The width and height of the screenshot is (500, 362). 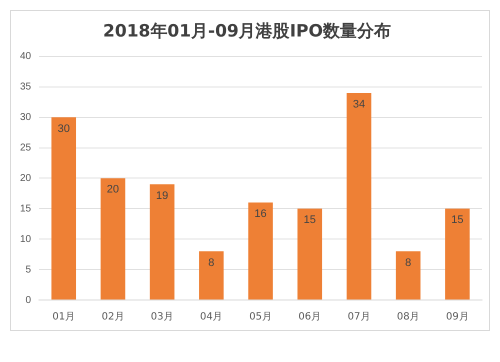 What do you see at coordinates (26, 239) in the screenshot?
I see `y-tick-label: 10` at bounding box center [26, 239].